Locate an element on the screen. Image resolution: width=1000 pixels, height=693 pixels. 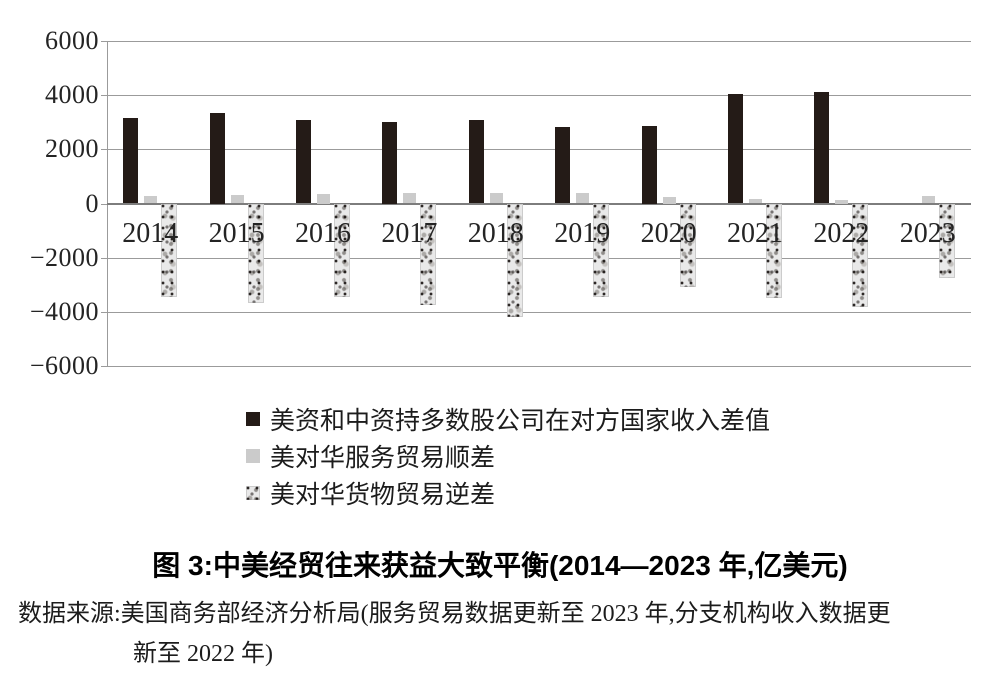
bar-s2-2017 is located at coordinates (428, 254).